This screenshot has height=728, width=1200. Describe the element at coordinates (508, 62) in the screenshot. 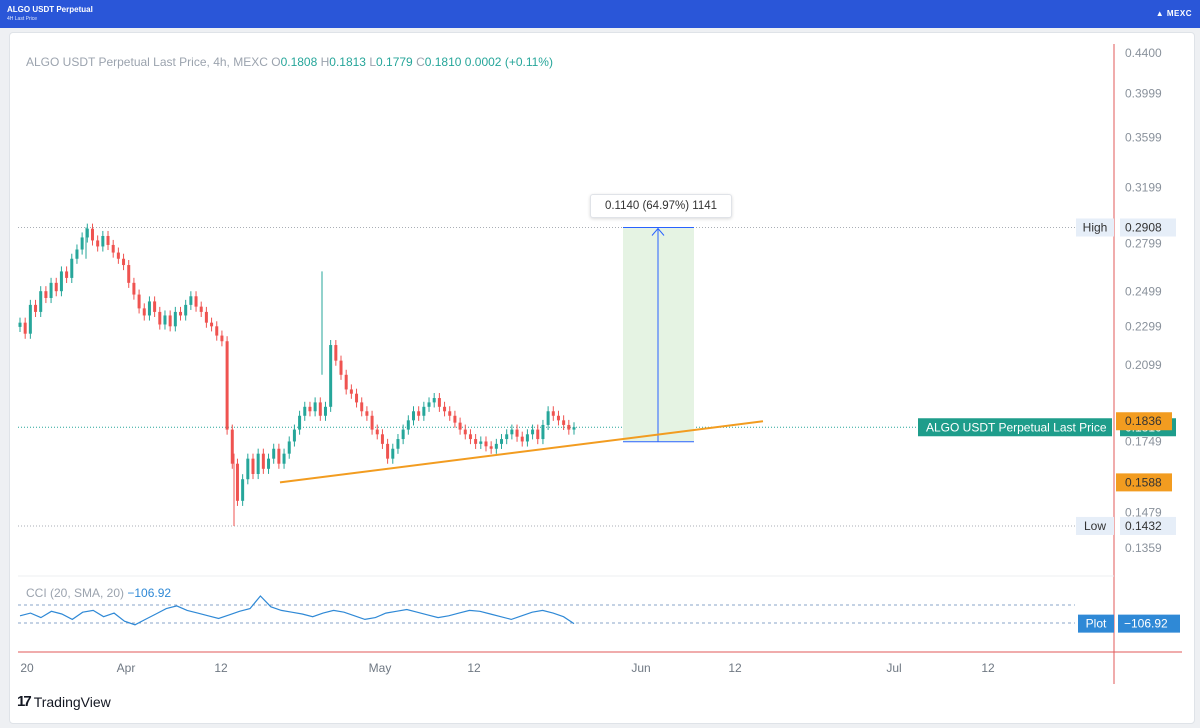

I see `legend-change: 0.0002 (+0.11%)` at that location.